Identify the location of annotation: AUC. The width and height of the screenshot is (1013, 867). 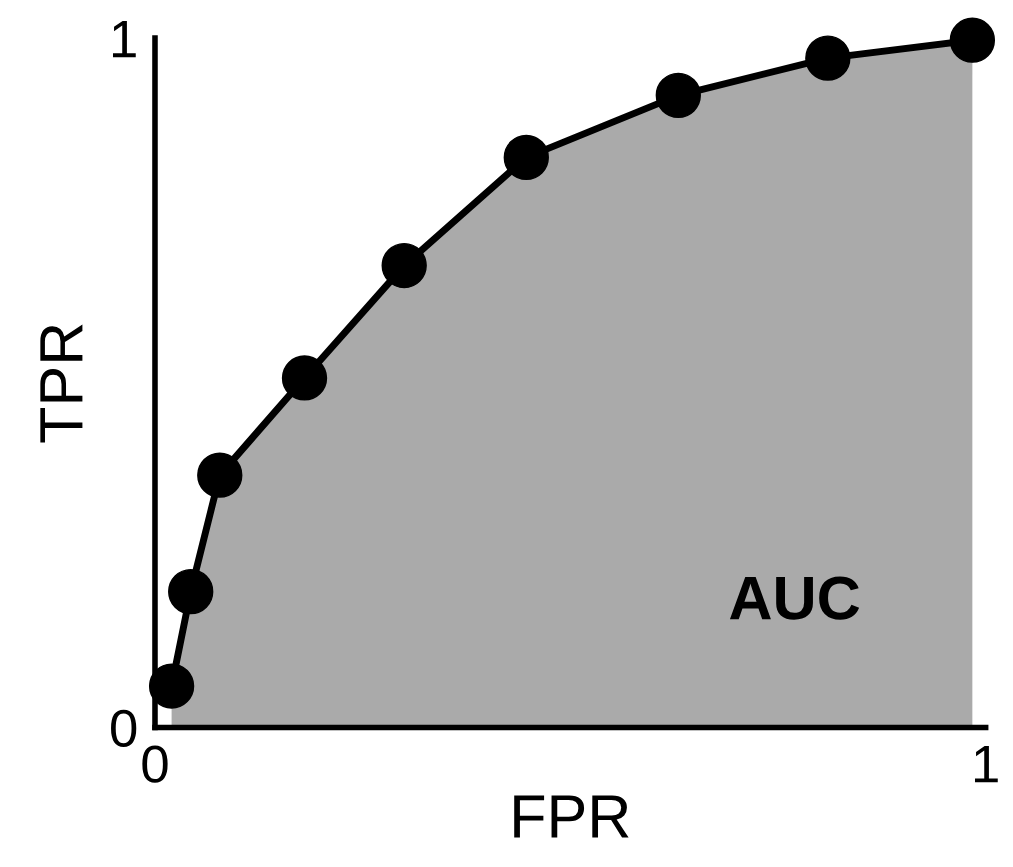
(794, 598).